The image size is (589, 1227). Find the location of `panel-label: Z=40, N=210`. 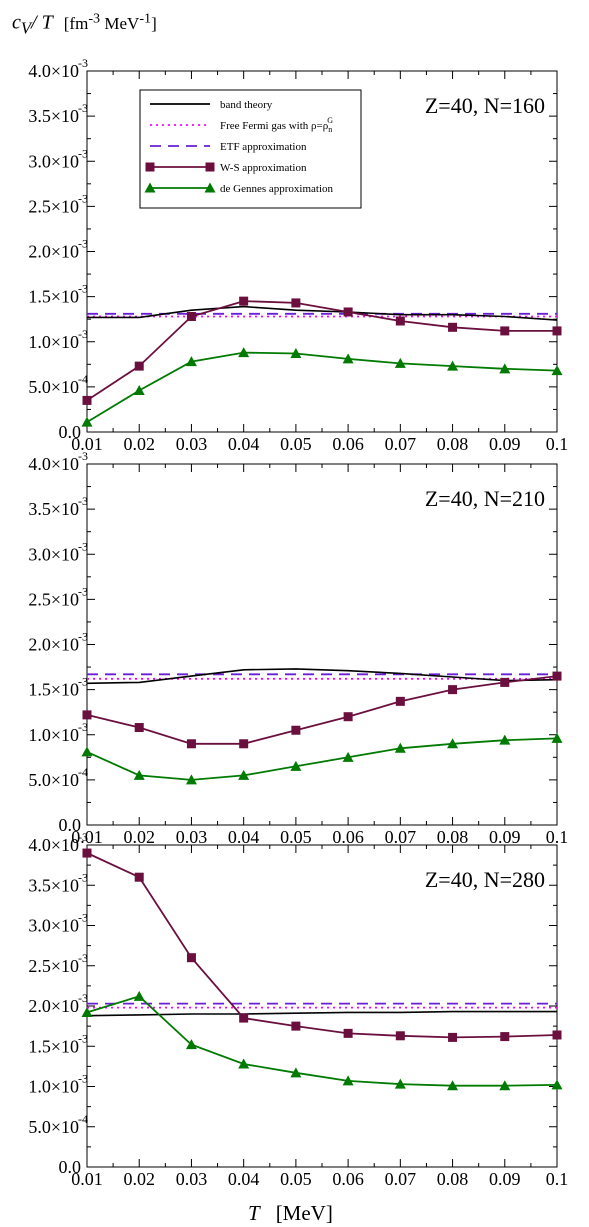

panel-label: Z=40, N=210 is located at coordinates (485, 498).